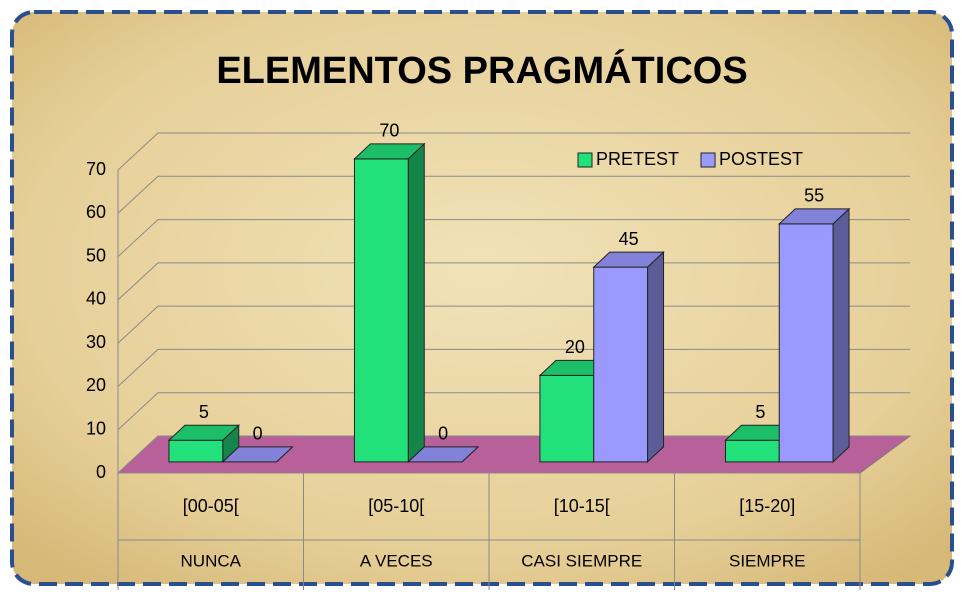 This screenshot has height=595, width=964. What do you see at coordinates (767, 506) in the screenshot?
I see `x-tick-label: [15-20]` at bounding box center [767, 506].